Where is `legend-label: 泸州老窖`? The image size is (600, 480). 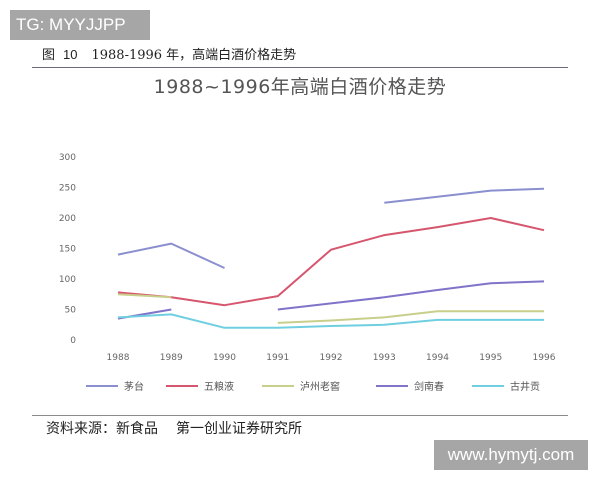
legend-label: 泸州老窖 is located at coordinates (320, 386).